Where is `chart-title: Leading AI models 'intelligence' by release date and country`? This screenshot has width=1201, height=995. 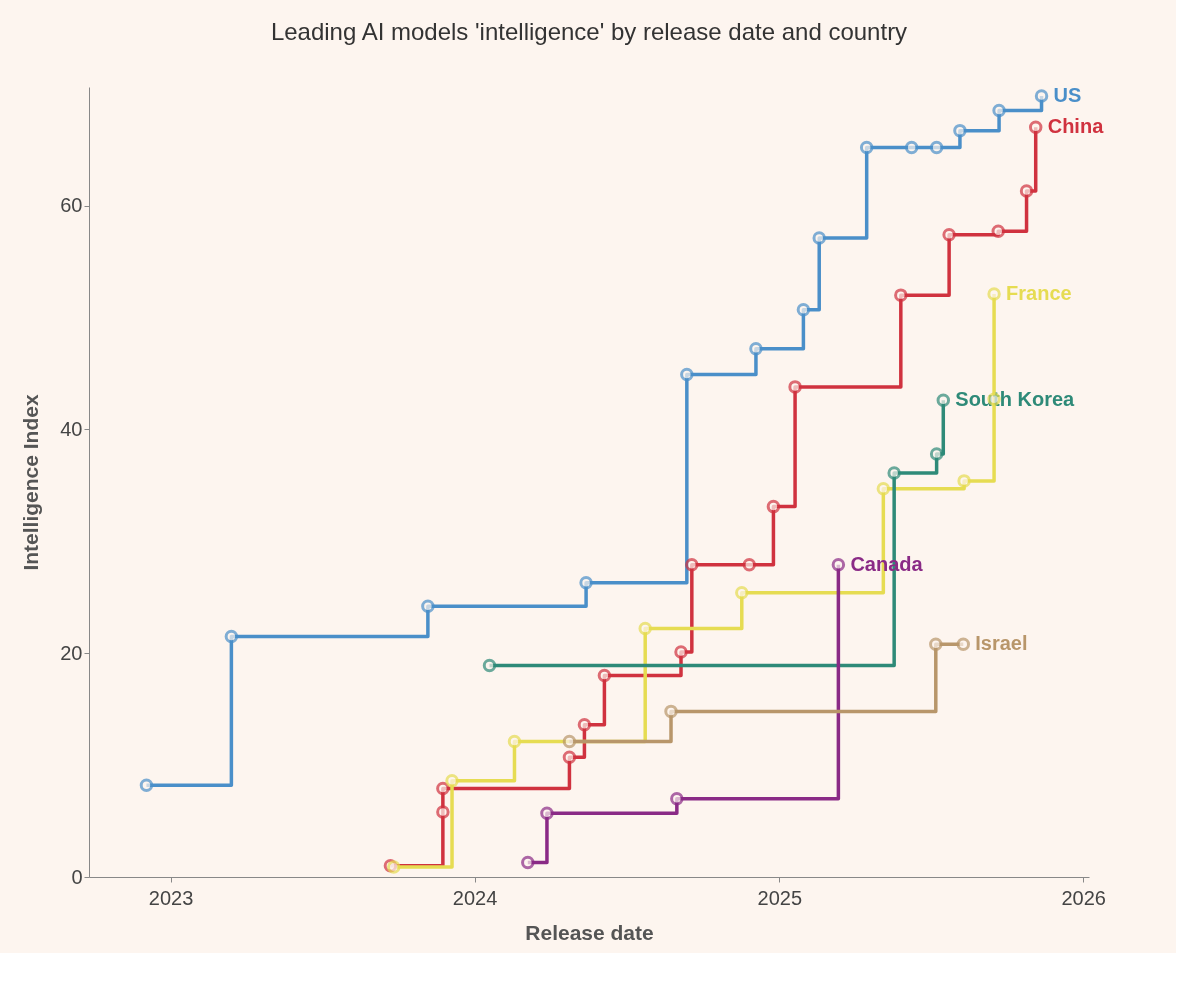
chart-title: Leading AI models 'intelligence' by release date and country is located at coordinates (589, 31).